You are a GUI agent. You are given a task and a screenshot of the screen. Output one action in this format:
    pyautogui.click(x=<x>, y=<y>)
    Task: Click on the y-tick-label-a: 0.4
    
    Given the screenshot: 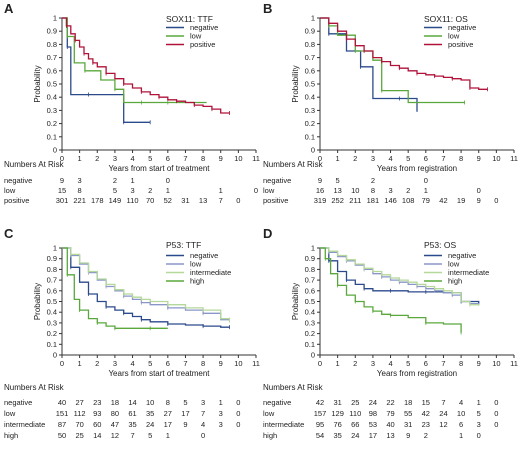 What is the action you would take?
    pyautogui.click(x=52, y=97)
    